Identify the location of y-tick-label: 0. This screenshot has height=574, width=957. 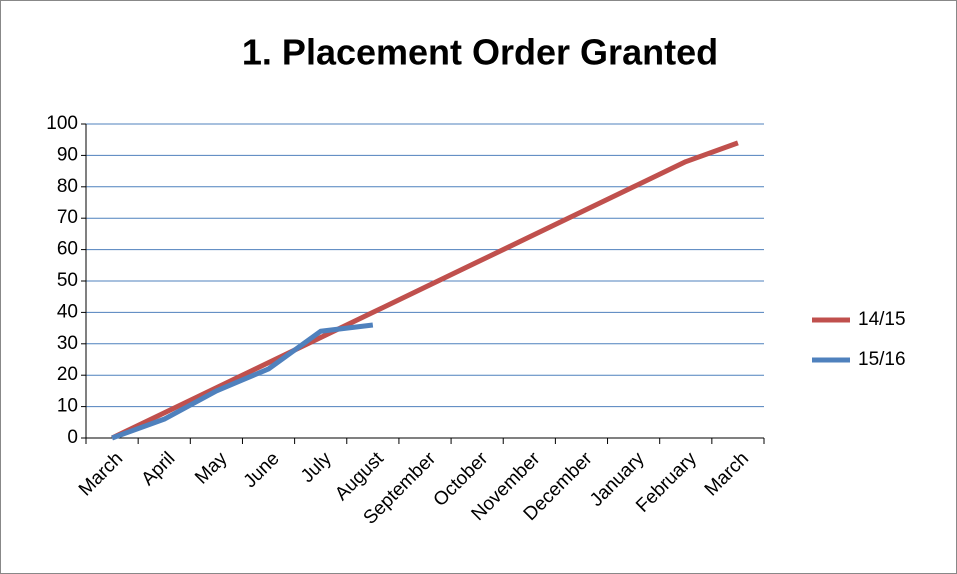
(72, 437).